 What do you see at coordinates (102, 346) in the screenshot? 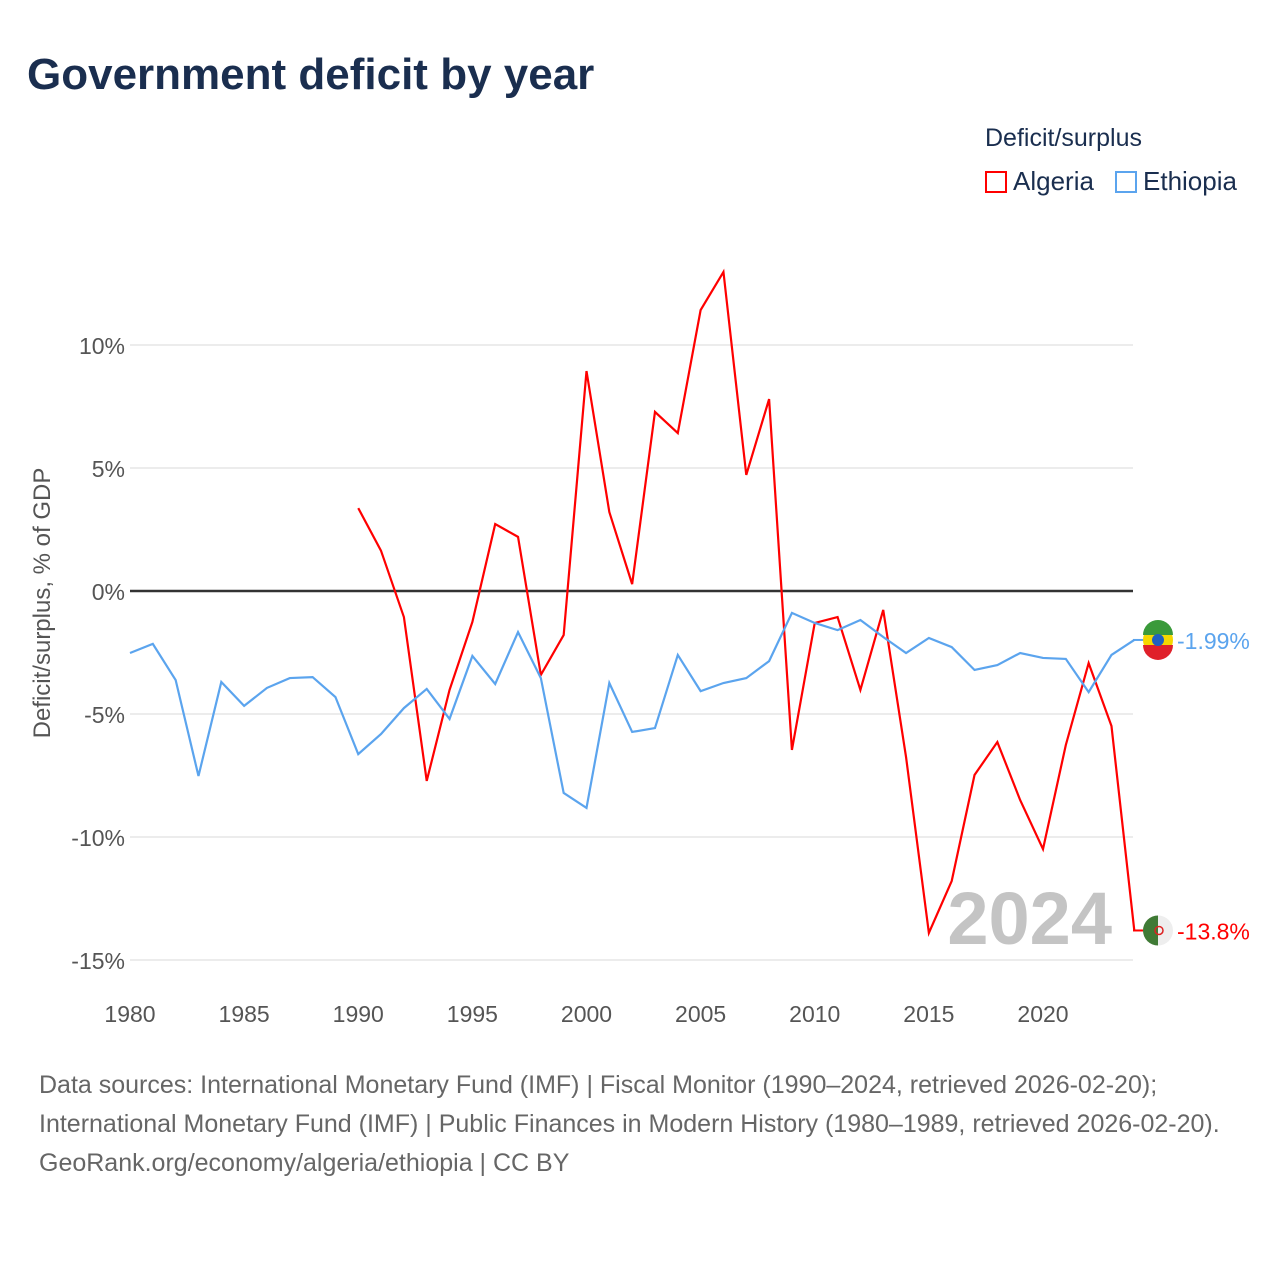
I see `y-tick-label: 10%` at bounding box center [102, 346].